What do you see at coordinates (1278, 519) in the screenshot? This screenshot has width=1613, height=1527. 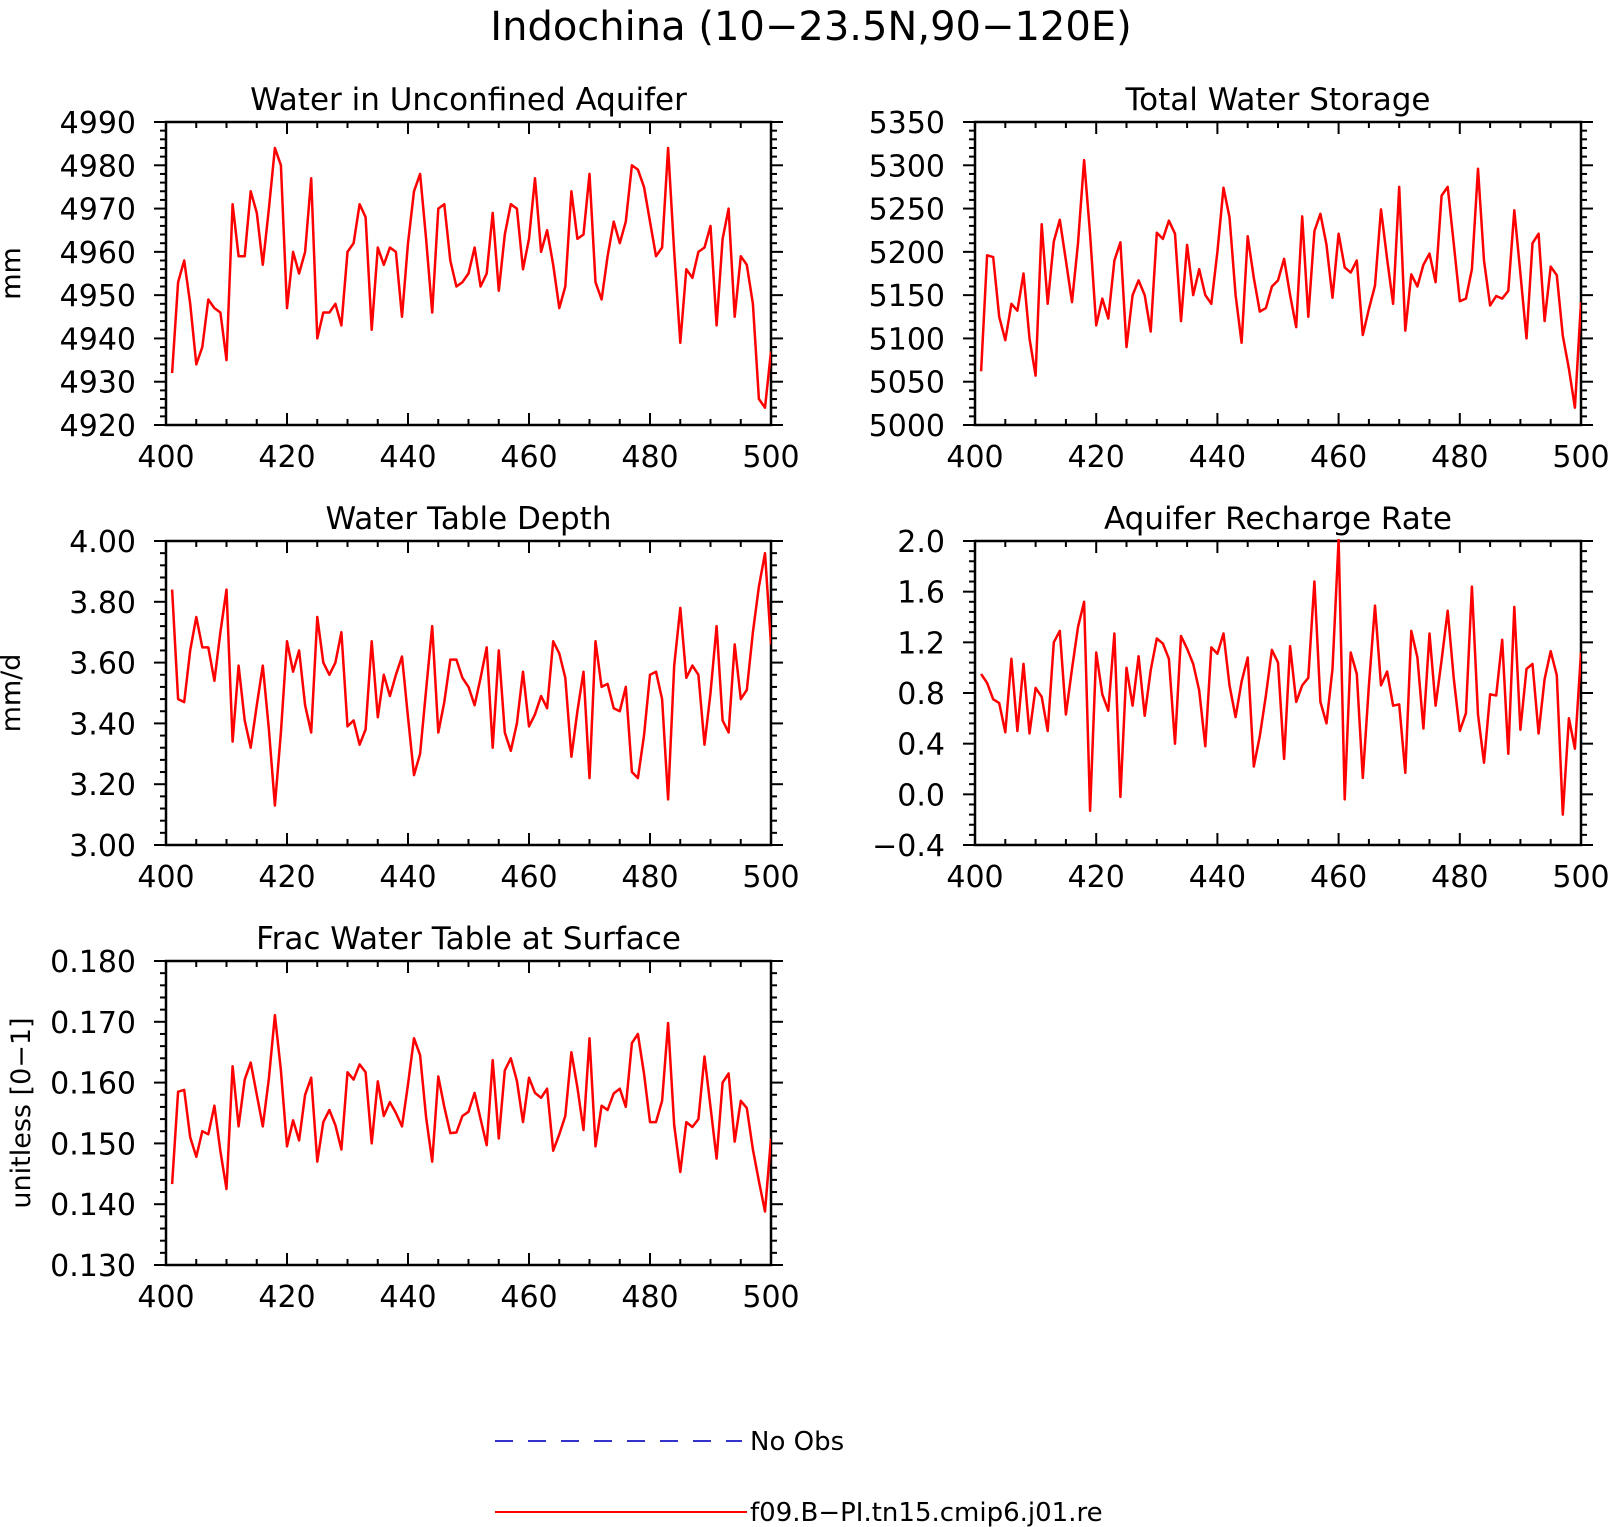 I see `panel-title: Aquifer Recharge Rate` at bounding box center [1278, 519].